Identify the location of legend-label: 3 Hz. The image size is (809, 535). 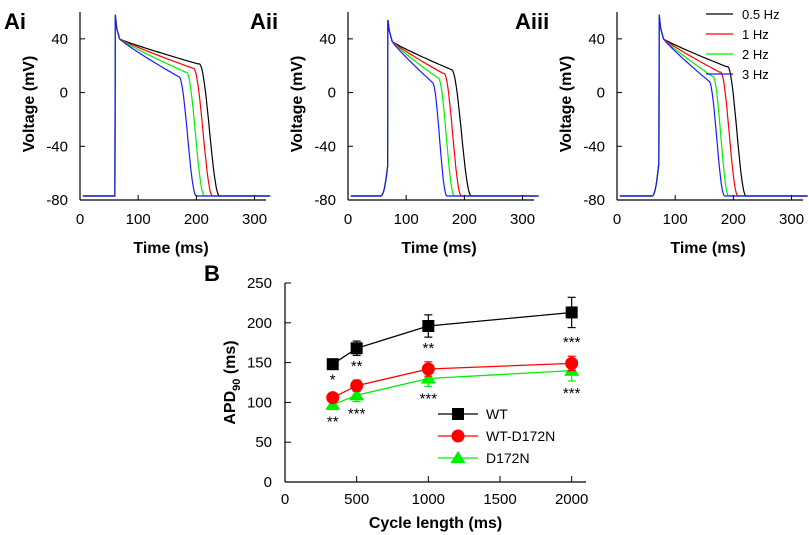
(755, 74).